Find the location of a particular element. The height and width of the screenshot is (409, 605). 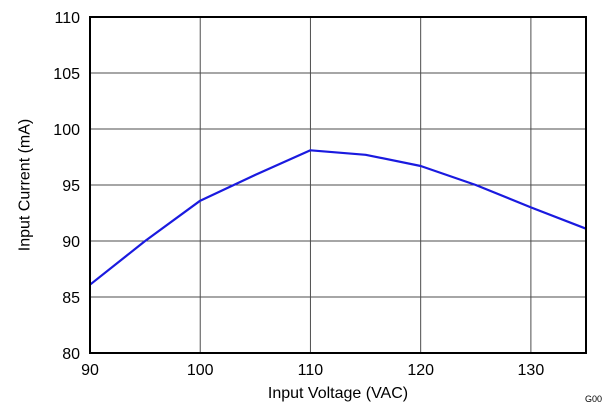

y-tick-label: 105 is located at coordinates (66, 74).